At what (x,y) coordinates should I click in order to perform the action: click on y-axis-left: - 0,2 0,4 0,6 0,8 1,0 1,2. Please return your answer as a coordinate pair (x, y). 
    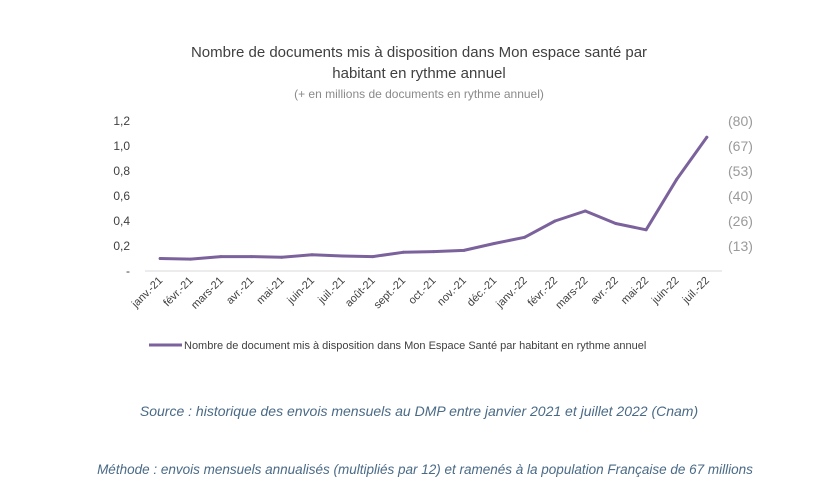
    Looking at the image, I should click on (121, 196).